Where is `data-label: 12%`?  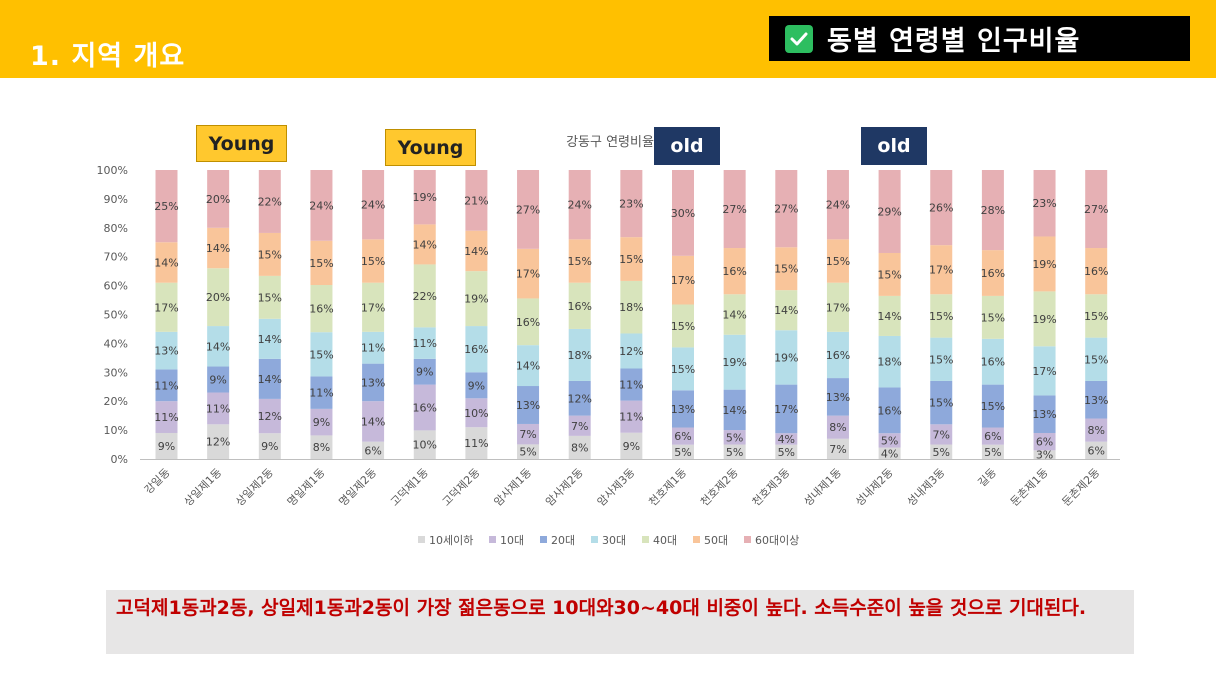
data-label: 12% is located at coordinates (579, 398).